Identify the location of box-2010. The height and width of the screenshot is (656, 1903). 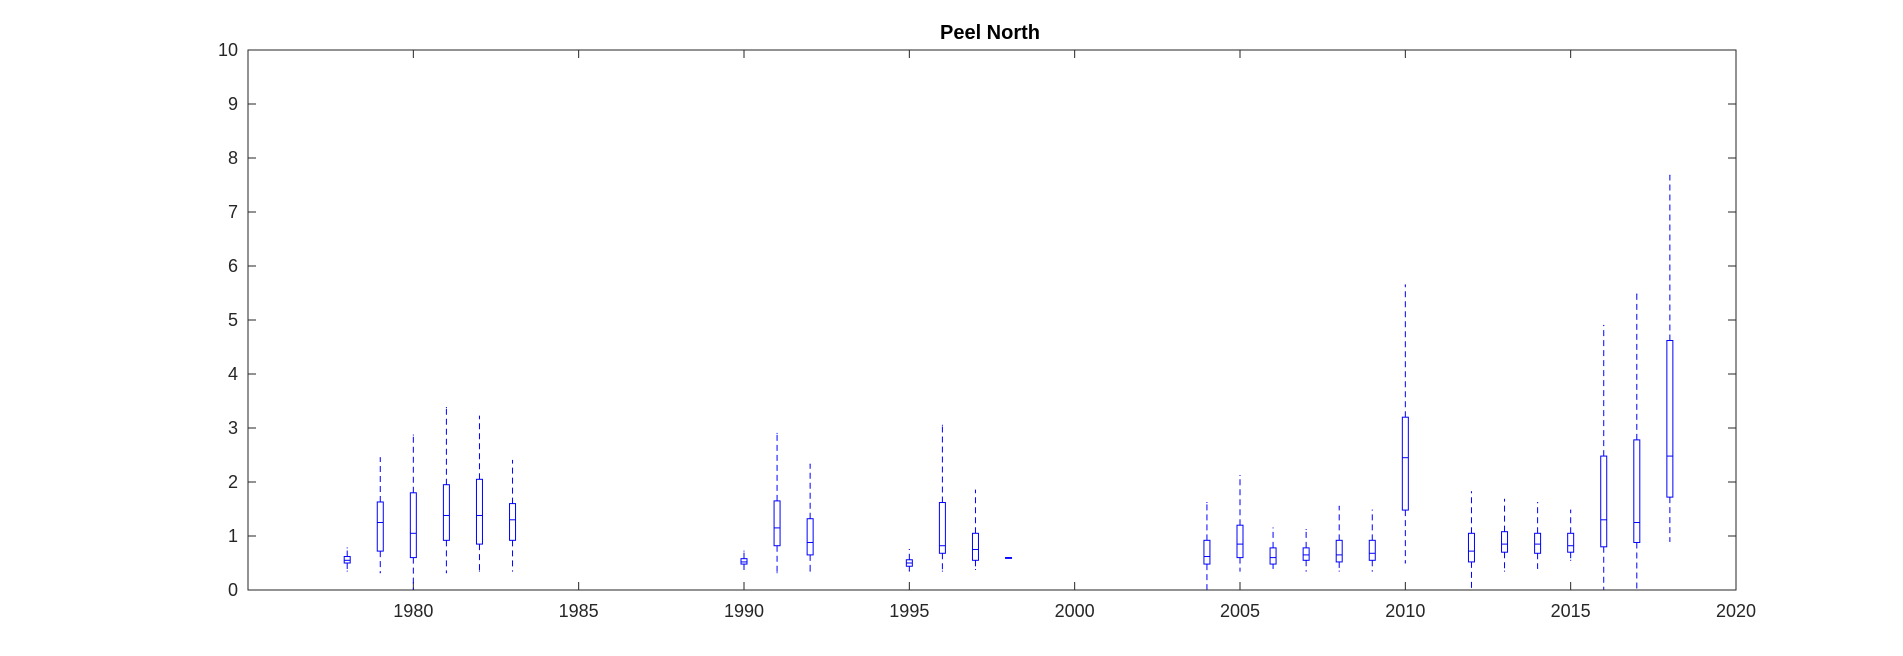
(1405, 424).